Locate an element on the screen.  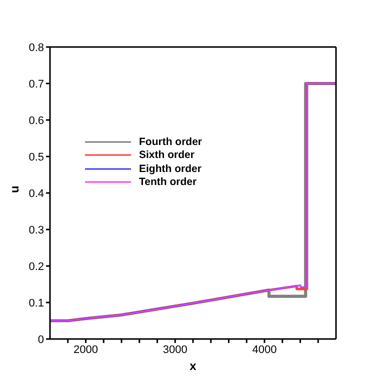
x-axis-title: x is located at coordinates (193, 366).